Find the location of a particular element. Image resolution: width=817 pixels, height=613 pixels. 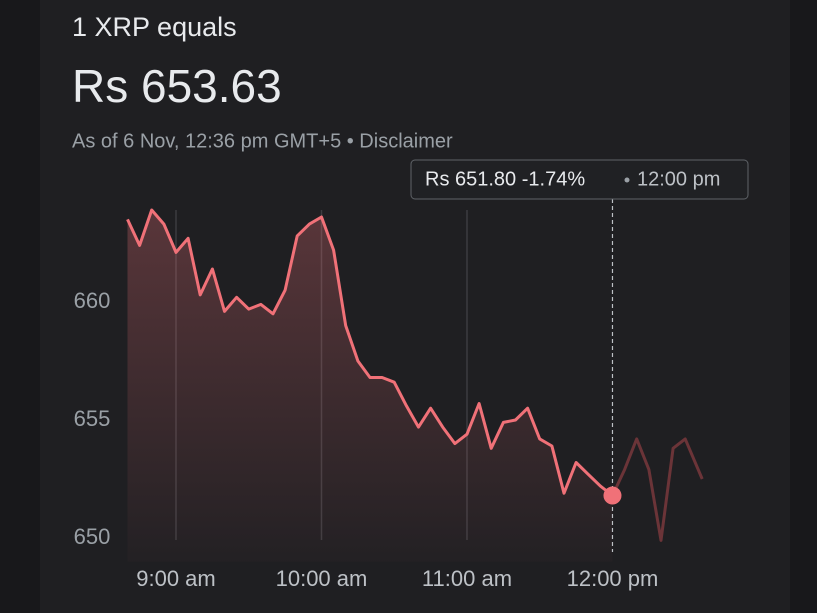

line-faded is located at coordinates (657, 489).